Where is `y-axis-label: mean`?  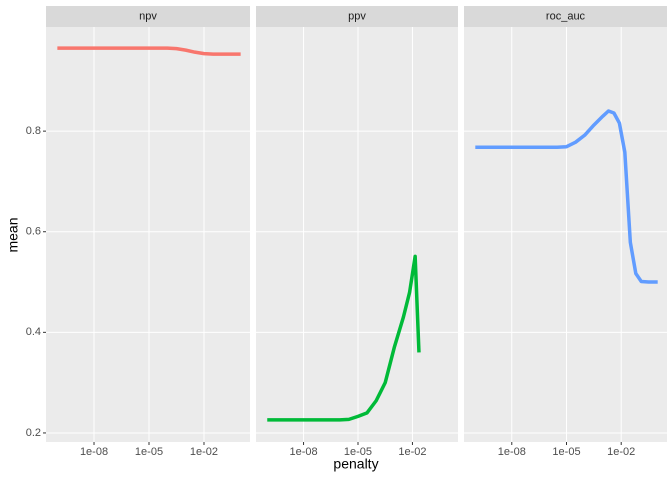
y-axis-label: mean is located at coordinates (13, 234).